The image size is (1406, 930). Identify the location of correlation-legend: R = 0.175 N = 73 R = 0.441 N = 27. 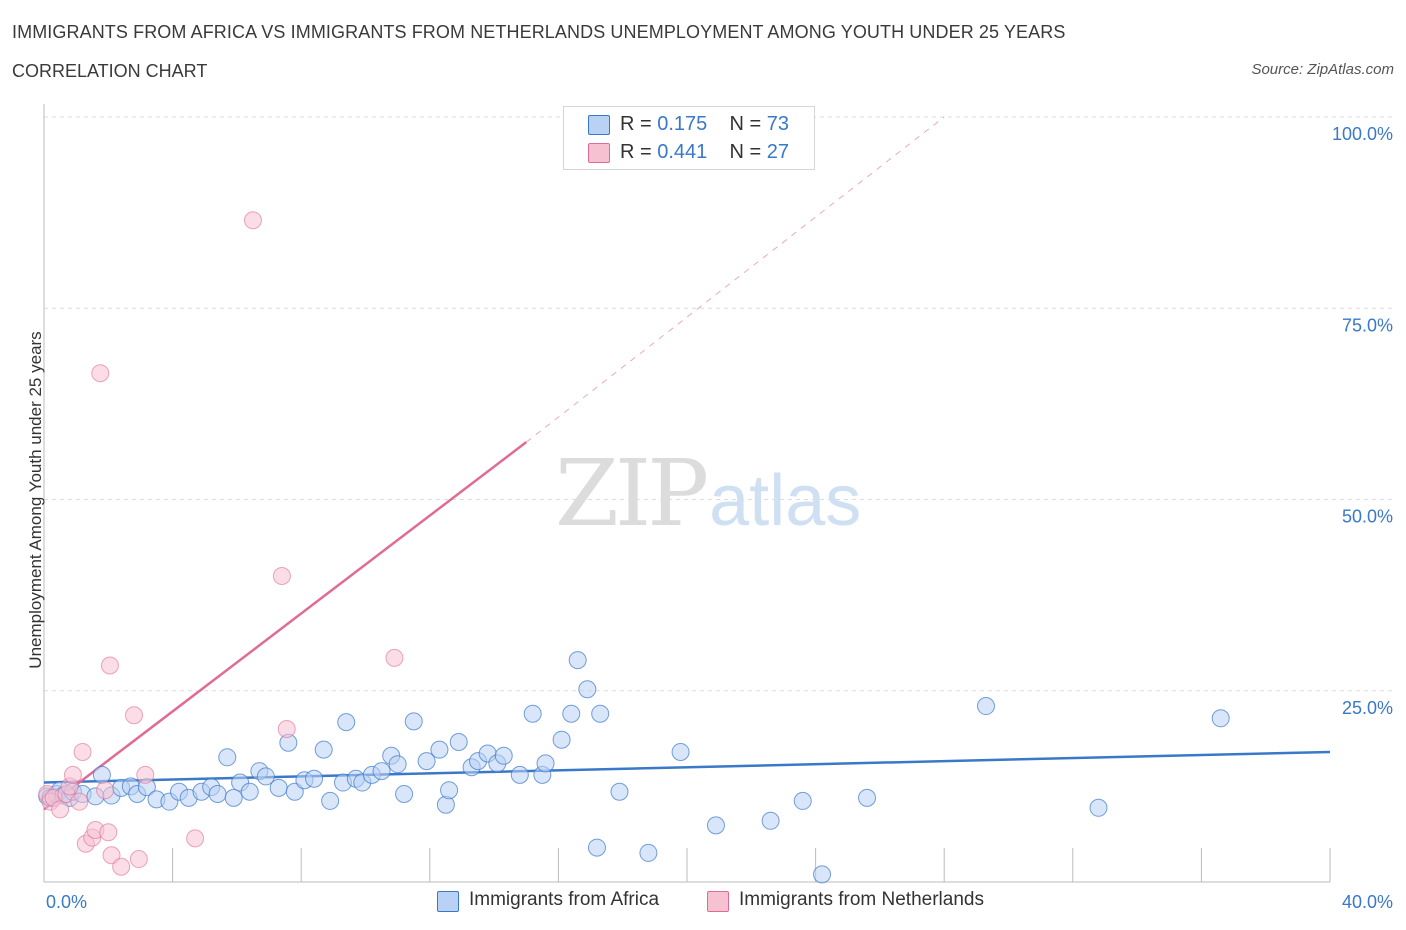
(689, 138).